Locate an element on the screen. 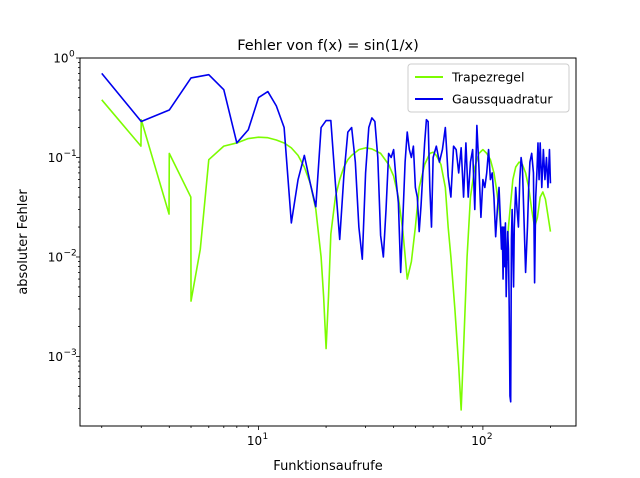  y-axis-label: absoluter Fehler is located at coordinates (23, 242).